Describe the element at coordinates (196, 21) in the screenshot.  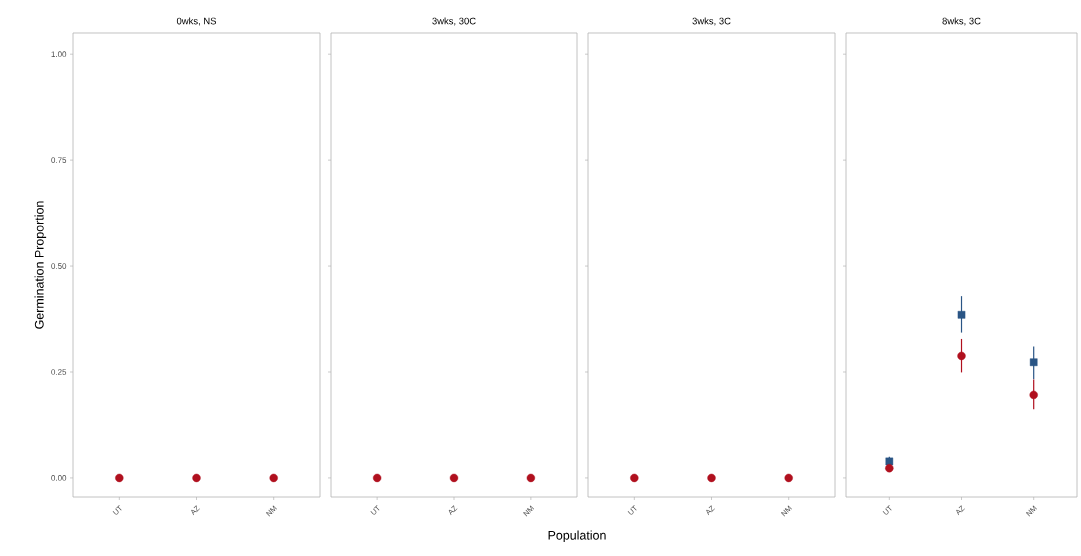
I see `chart-title: 0wks, NS` at that location.